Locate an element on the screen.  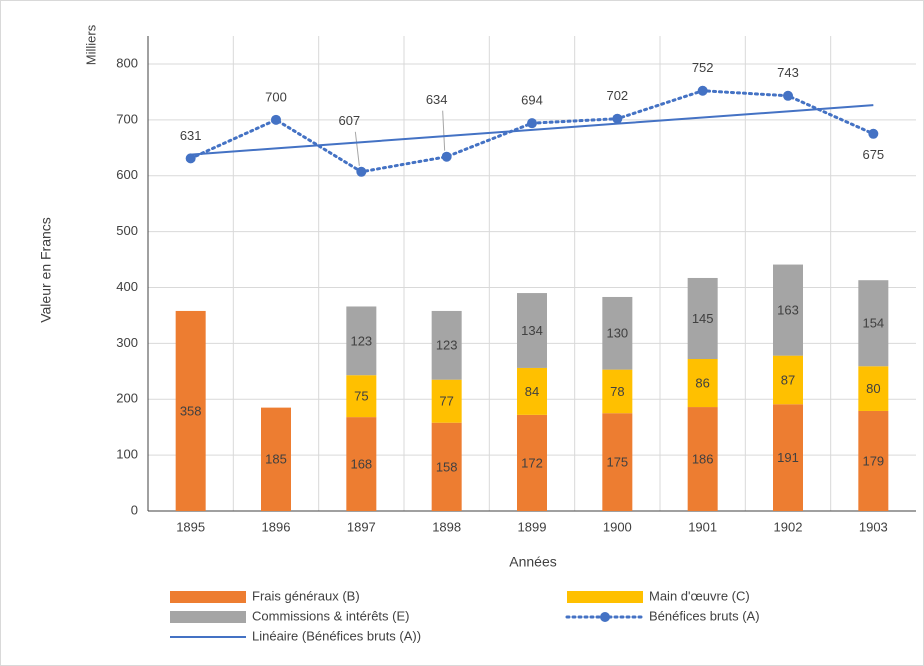
y-tick-label: 400 is located at coordinates (127, 286).